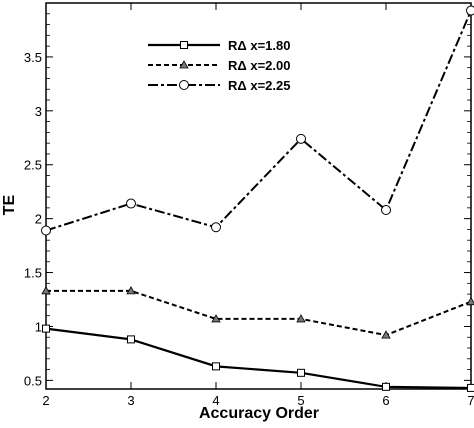 This screenshot has width=474, height=428. I want to click on y-axis-title: TE, so click(9, 204).